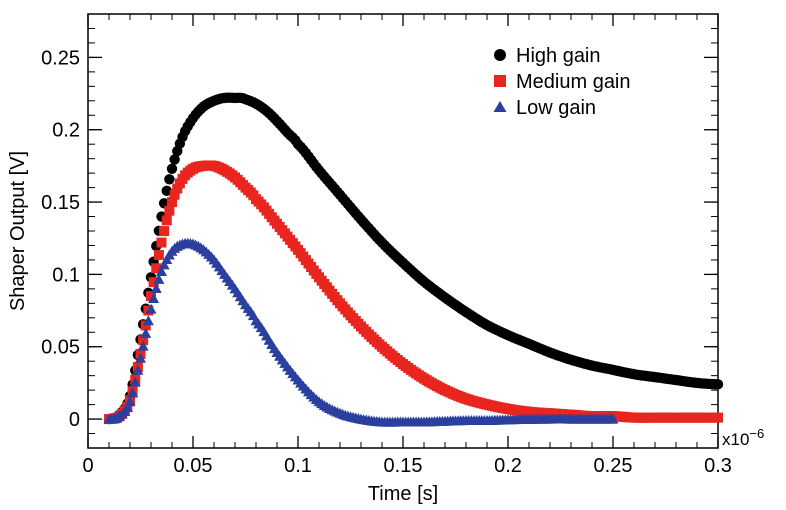 The image size is (786, 510). Describe the element at coordinates (500, 55) in the screenshot. I see `legend-marker-high-gain` at that location.